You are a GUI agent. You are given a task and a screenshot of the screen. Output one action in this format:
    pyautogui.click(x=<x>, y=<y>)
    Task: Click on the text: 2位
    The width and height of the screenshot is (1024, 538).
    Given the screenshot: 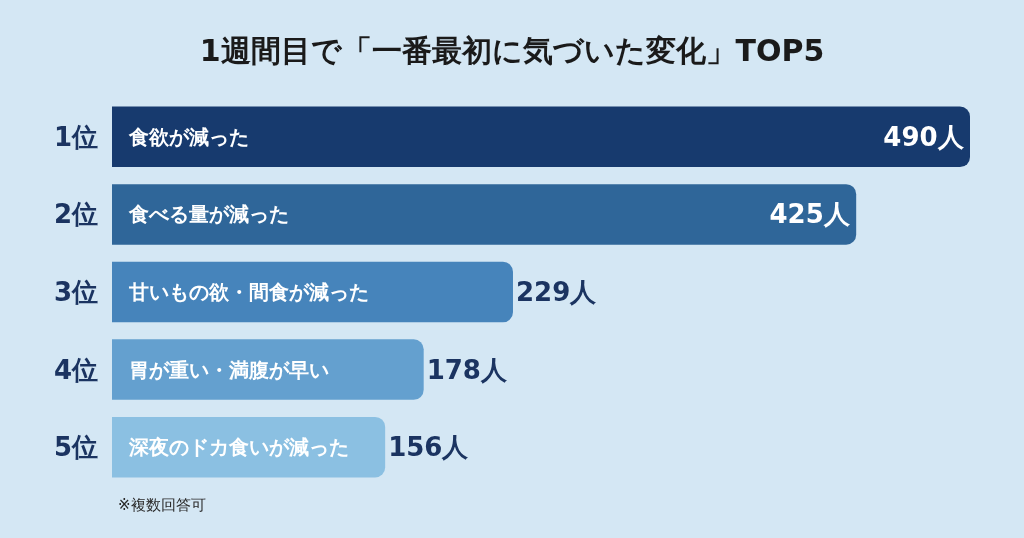 What is the action you would take?
    pyautogui.click(x=76, y=214)
    